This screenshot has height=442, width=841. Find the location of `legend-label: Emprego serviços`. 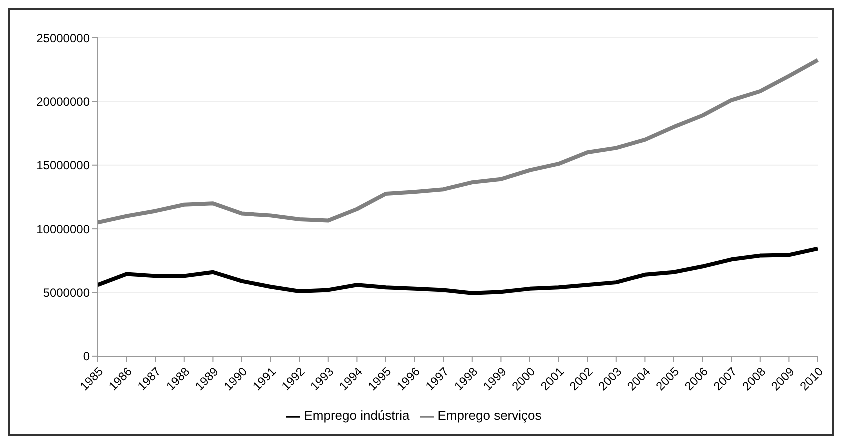

legend-label: Emprego serviços is located at coordinates (490, 416).